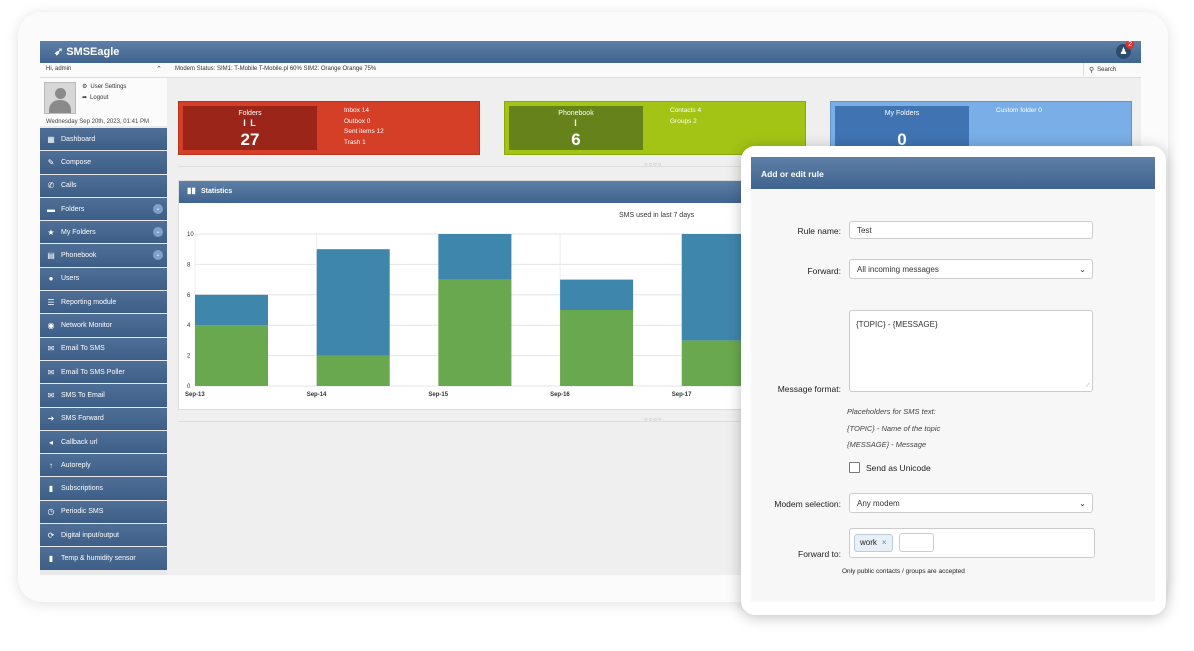 The image size is (1194, 651). Describe the element at coordinates (189, 296) in the screenshot. I see `y-tick-label: 6` at that location.